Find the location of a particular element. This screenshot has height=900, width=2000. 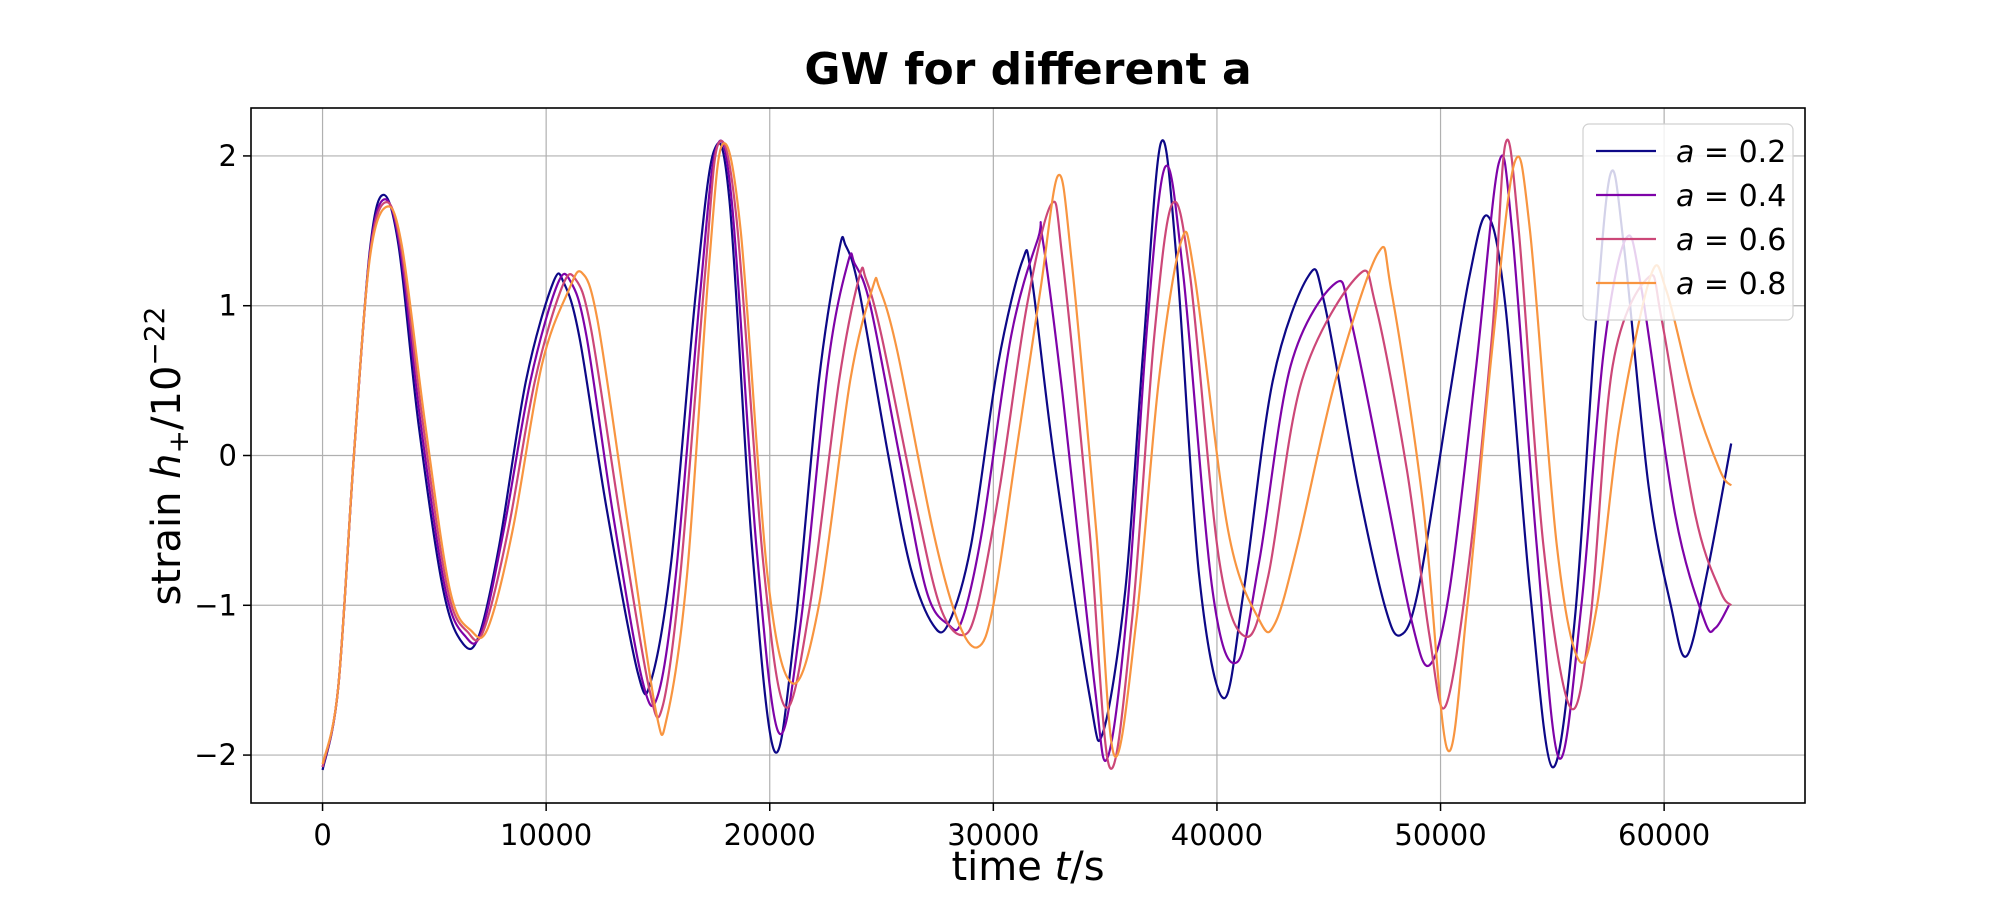

x-tick-label: 40000 is located at coordinates (1217, 835).